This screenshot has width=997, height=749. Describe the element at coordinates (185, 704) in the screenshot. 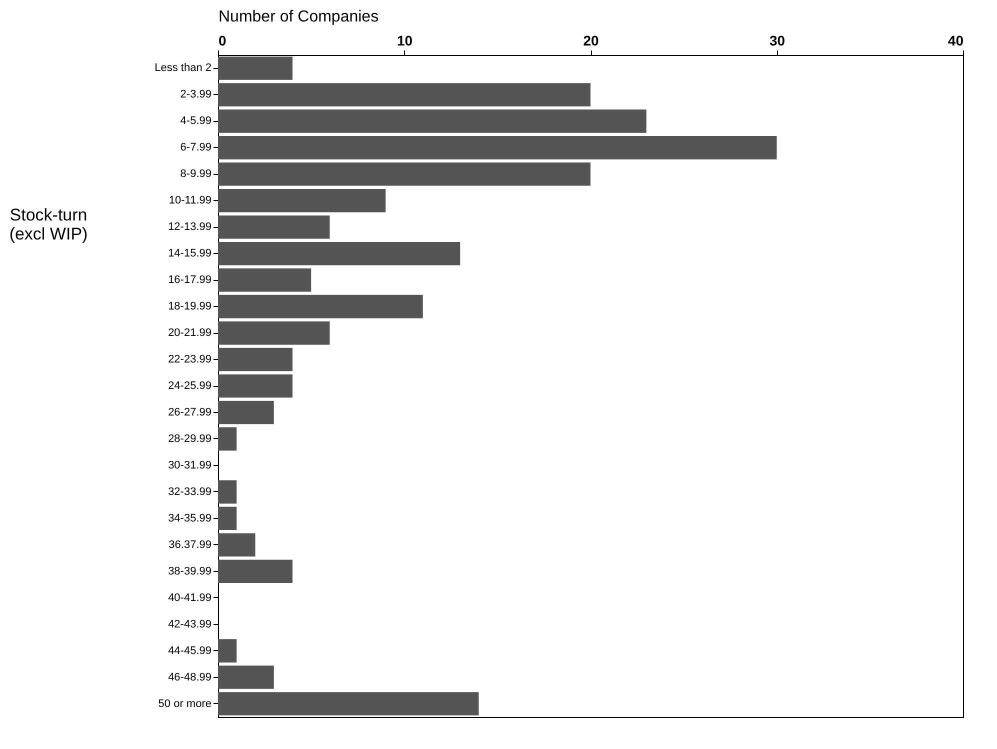

I see `y-tick-label: 50 or more` at that location.